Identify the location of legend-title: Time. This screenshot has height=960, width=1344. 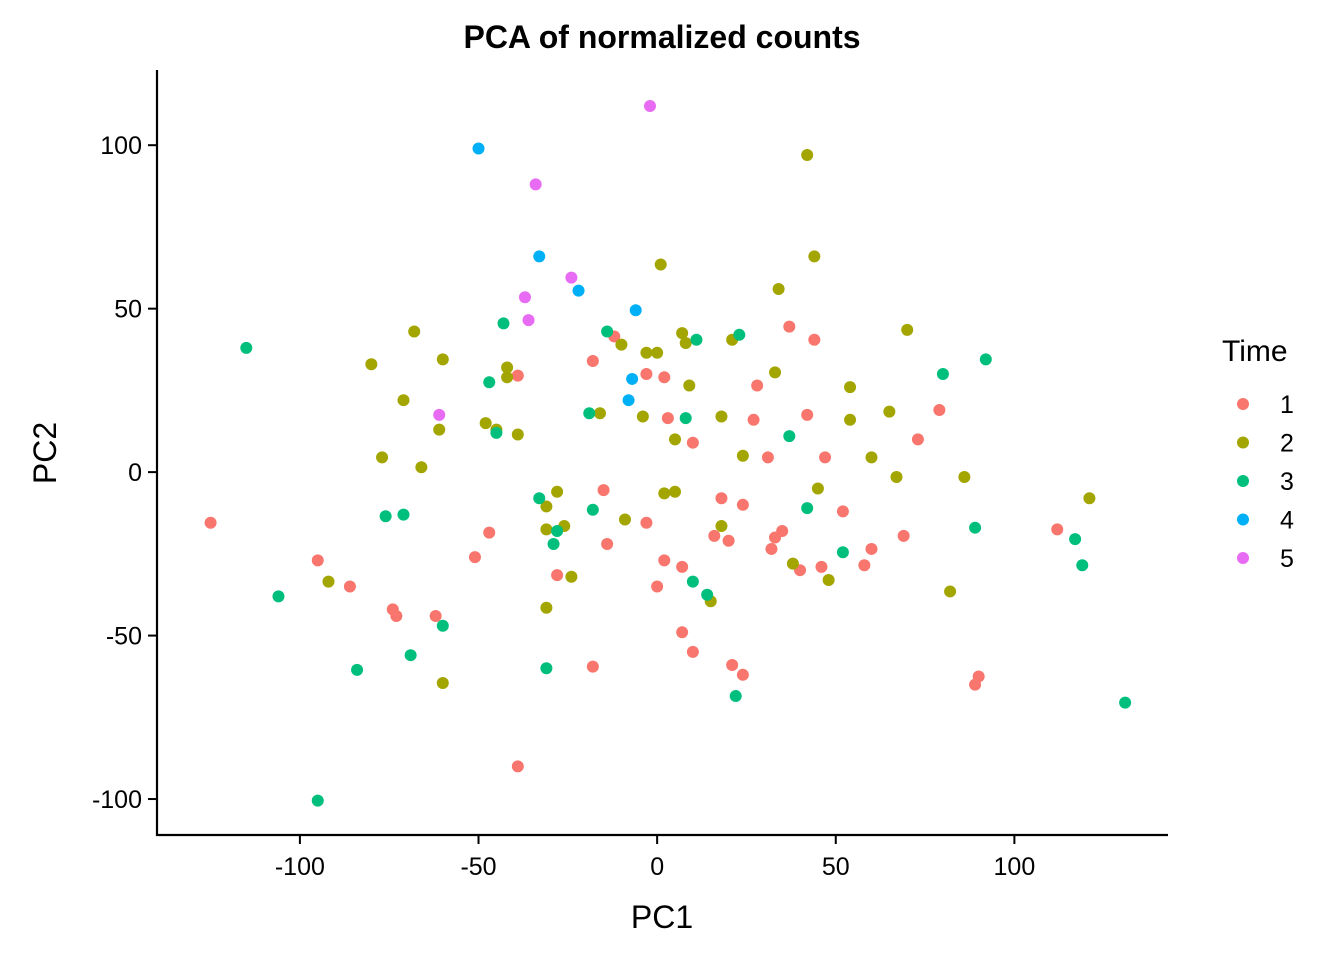
(1255, 351).